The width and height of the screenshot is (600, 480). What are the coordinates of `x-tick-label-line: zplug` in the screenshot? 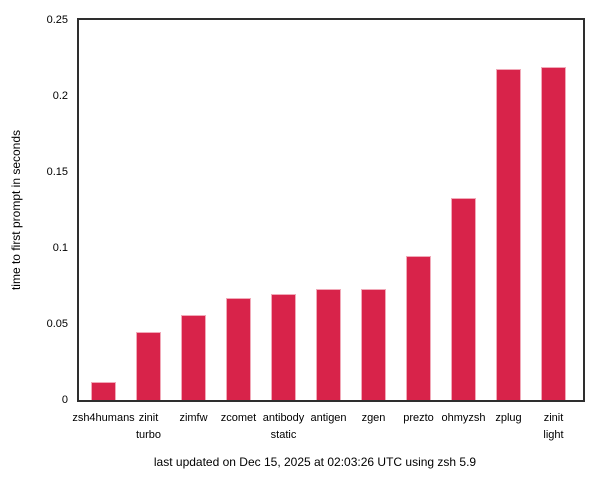 It's located at (508, 418).